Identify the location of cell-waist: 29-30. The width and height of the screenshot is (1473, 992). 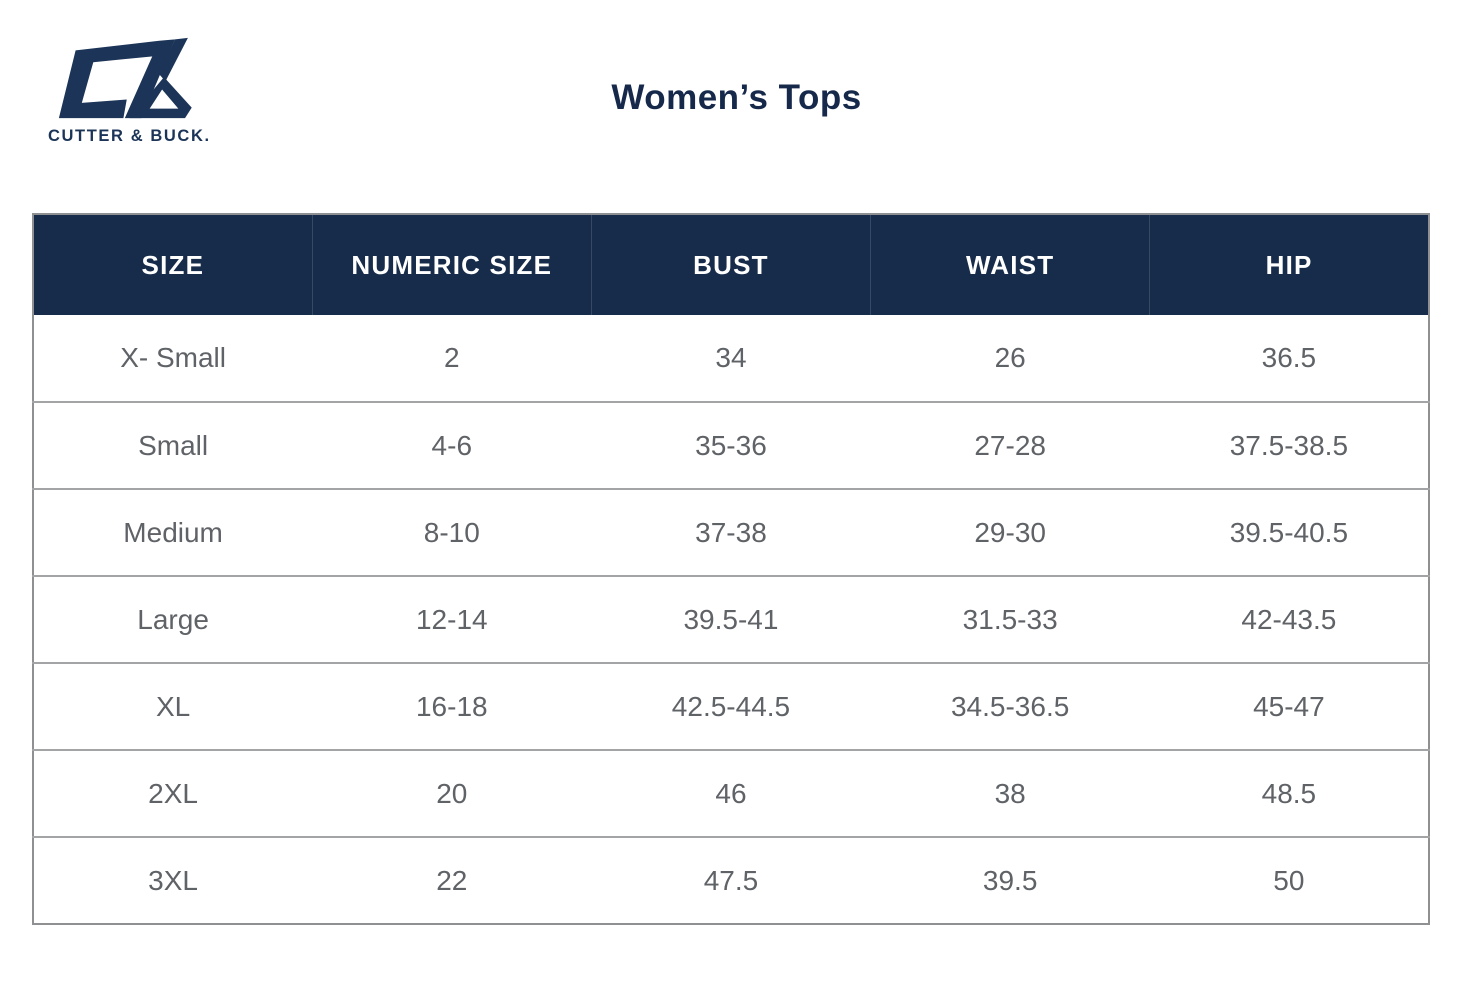
(1010, 532).